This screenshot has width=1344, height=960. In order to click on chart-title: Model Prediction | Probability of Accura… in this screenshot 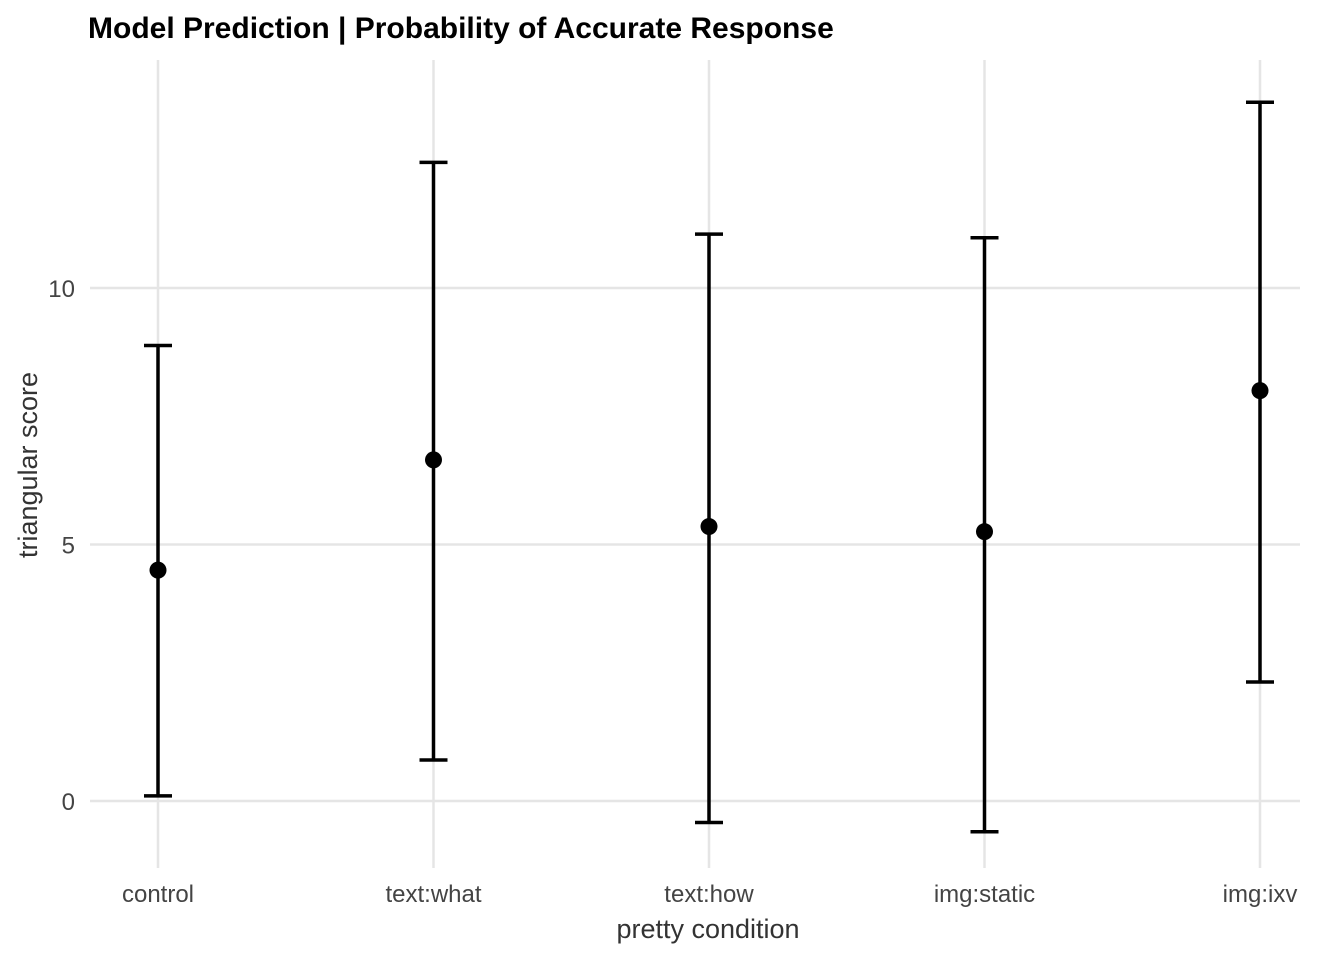, I will do `click(461, 28)`.